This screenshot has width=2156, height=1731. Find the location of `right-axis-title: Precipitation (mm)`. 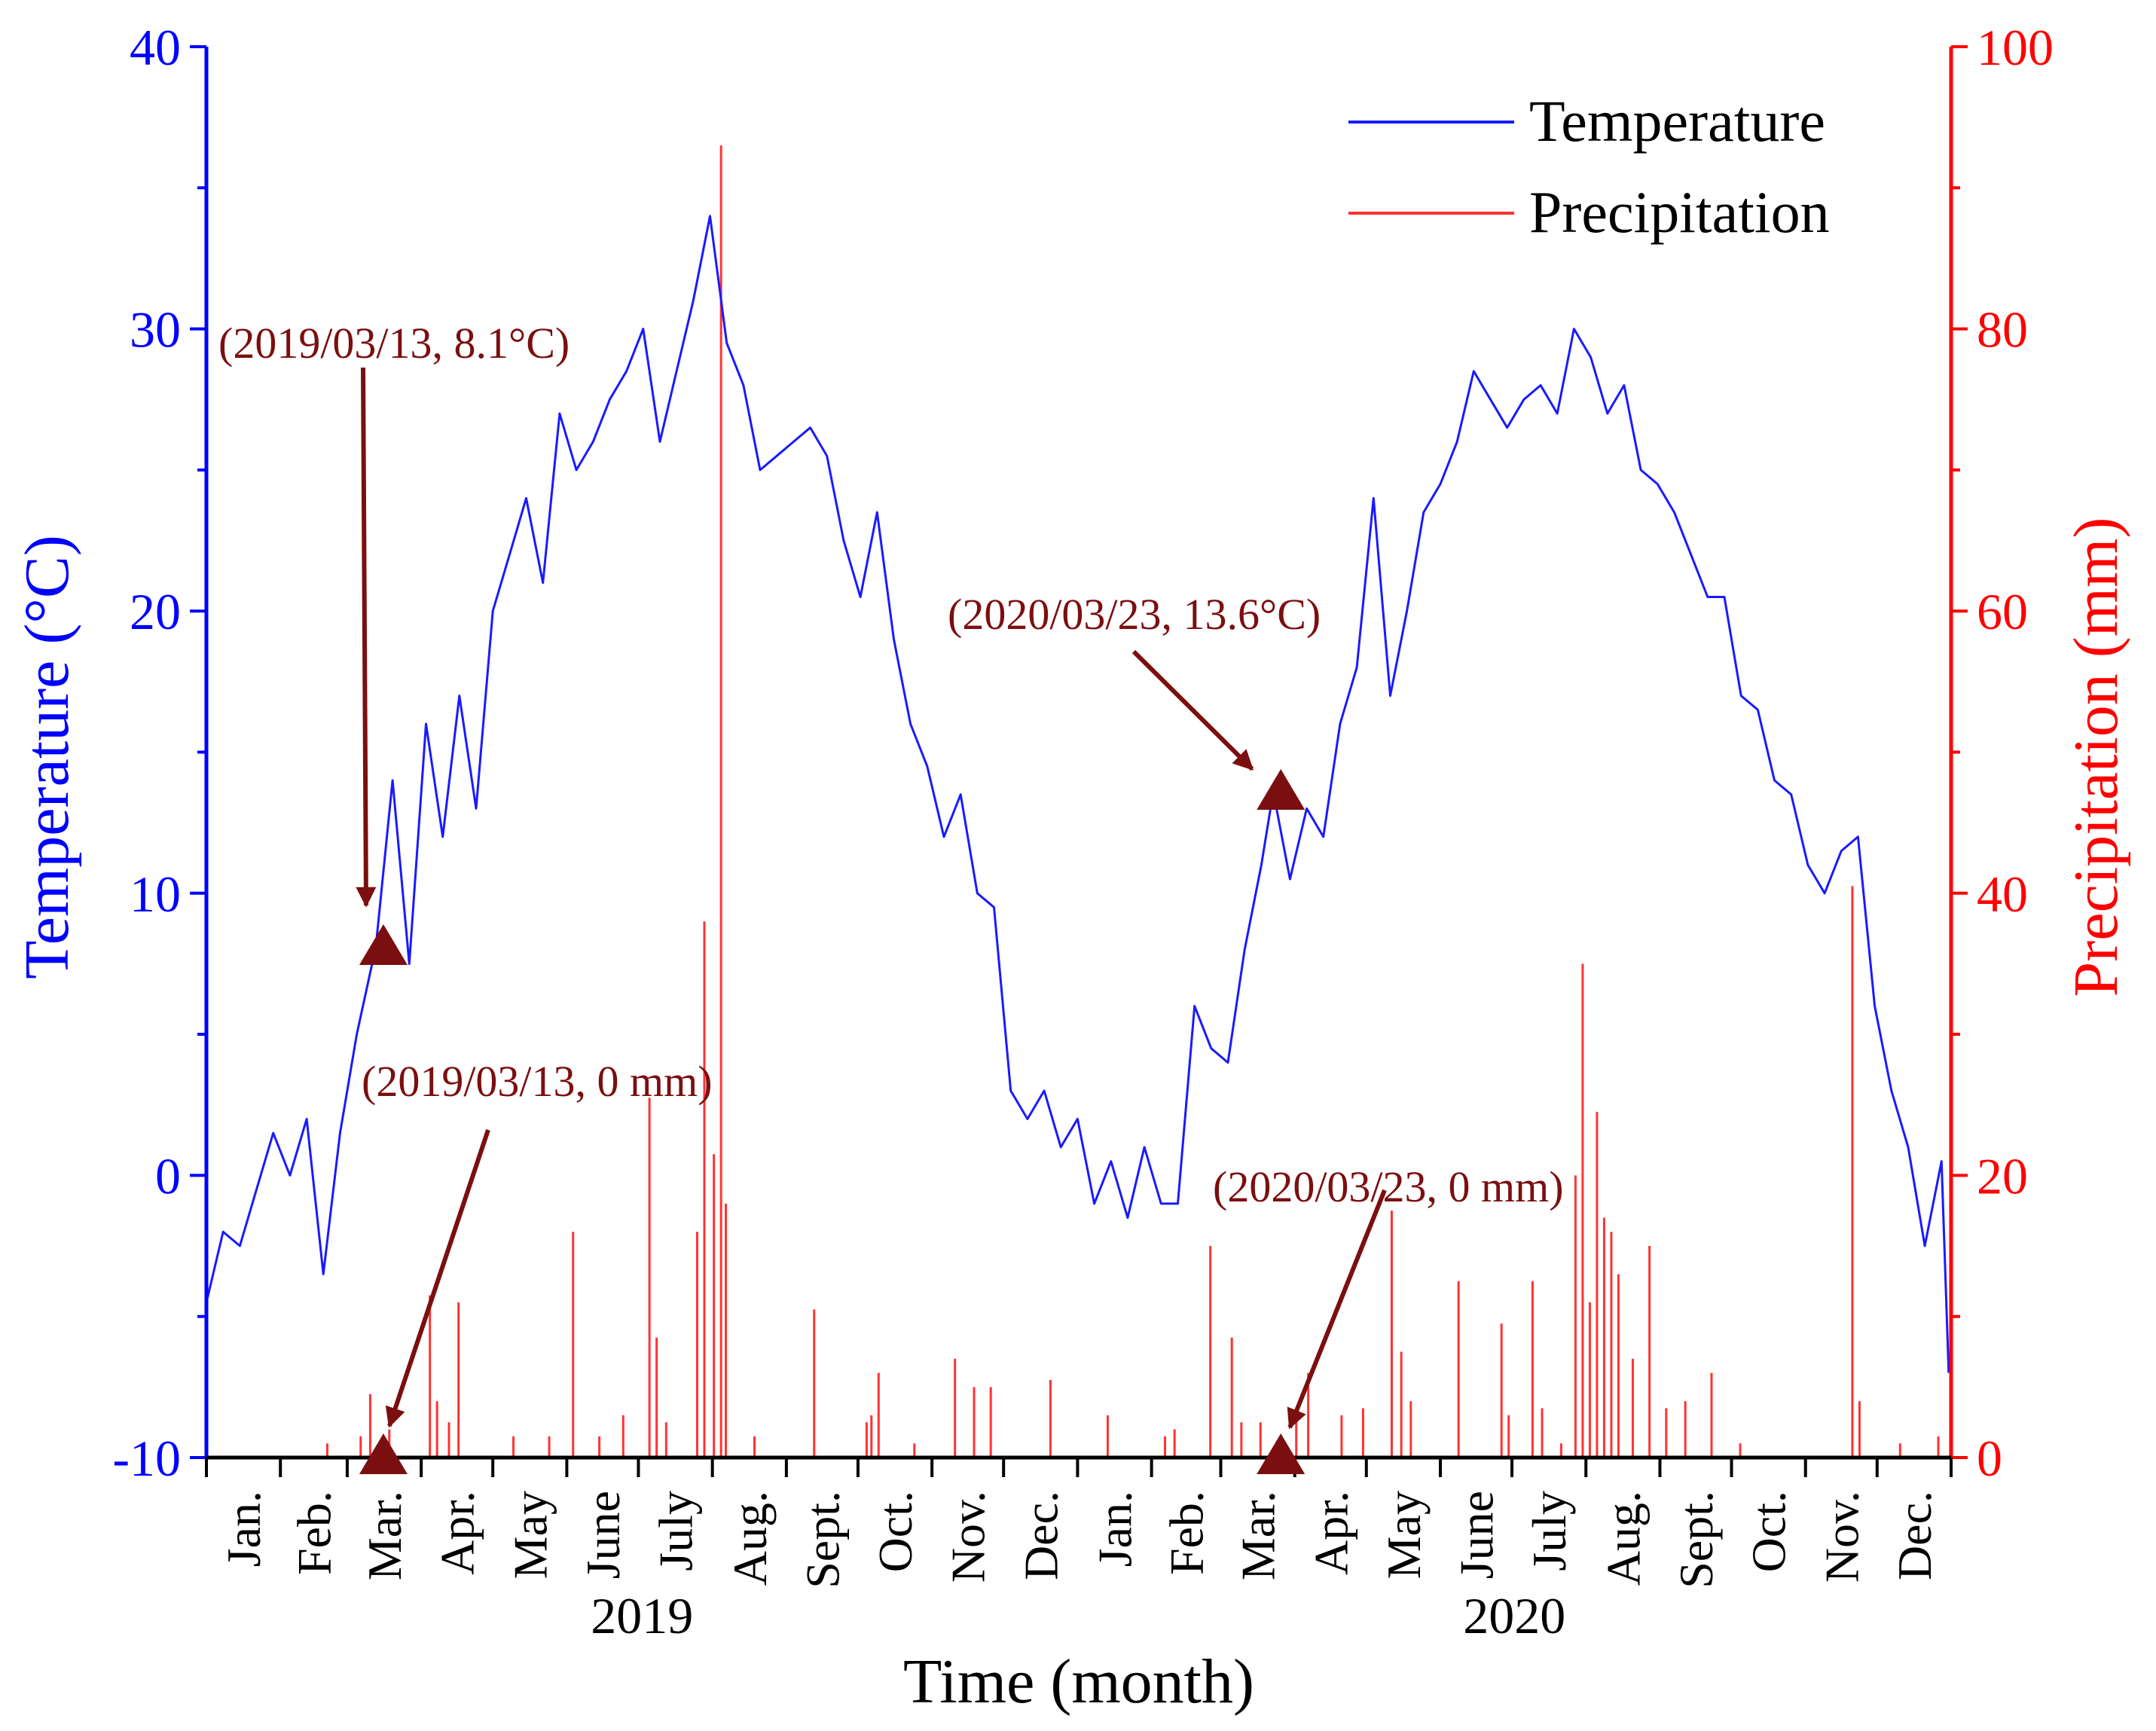

right-axis-title: Precipitation (mm) is located at coordinates (2096, 757).